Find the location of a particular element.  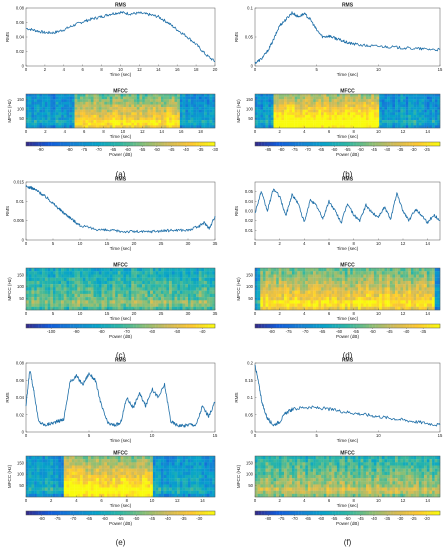

mfcc-y-label: MFCC (Hz) is located at coordinates (9, 111).